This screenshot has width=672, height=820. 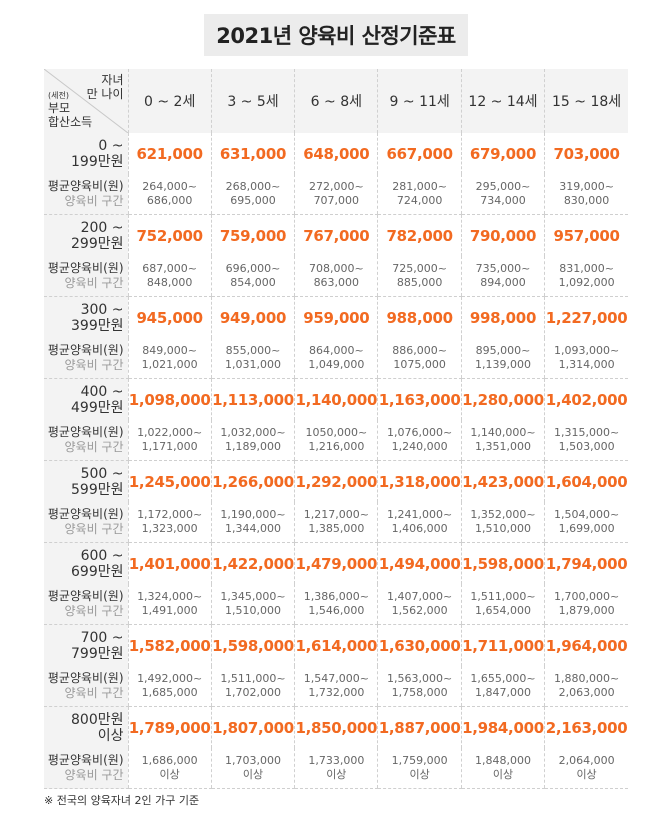 What do you see at coordinates (336, 610) in the screenshot?
I see `range-max: 1,546,000` at bounding box center [336, 610].